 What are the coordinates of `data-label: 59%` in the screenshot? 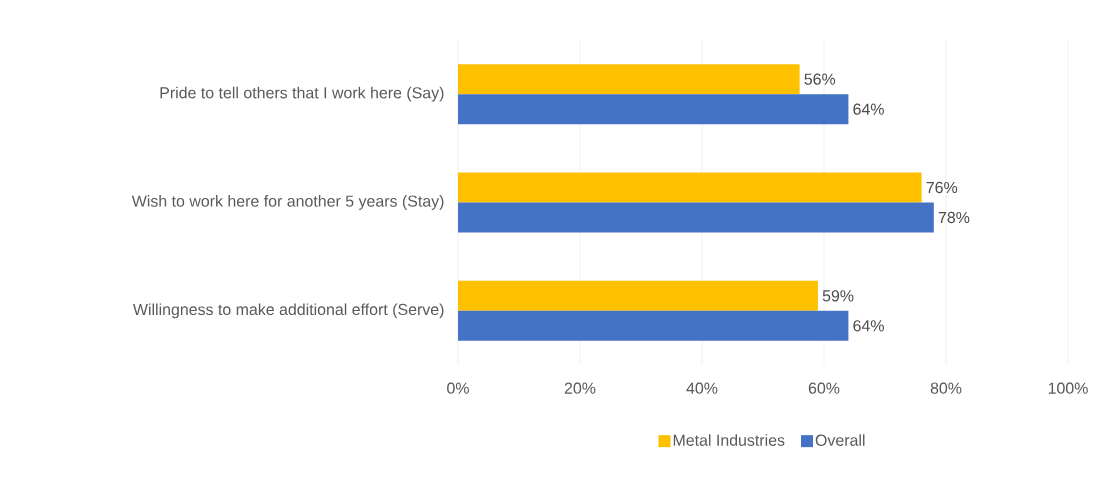 It's located at (838, 296).